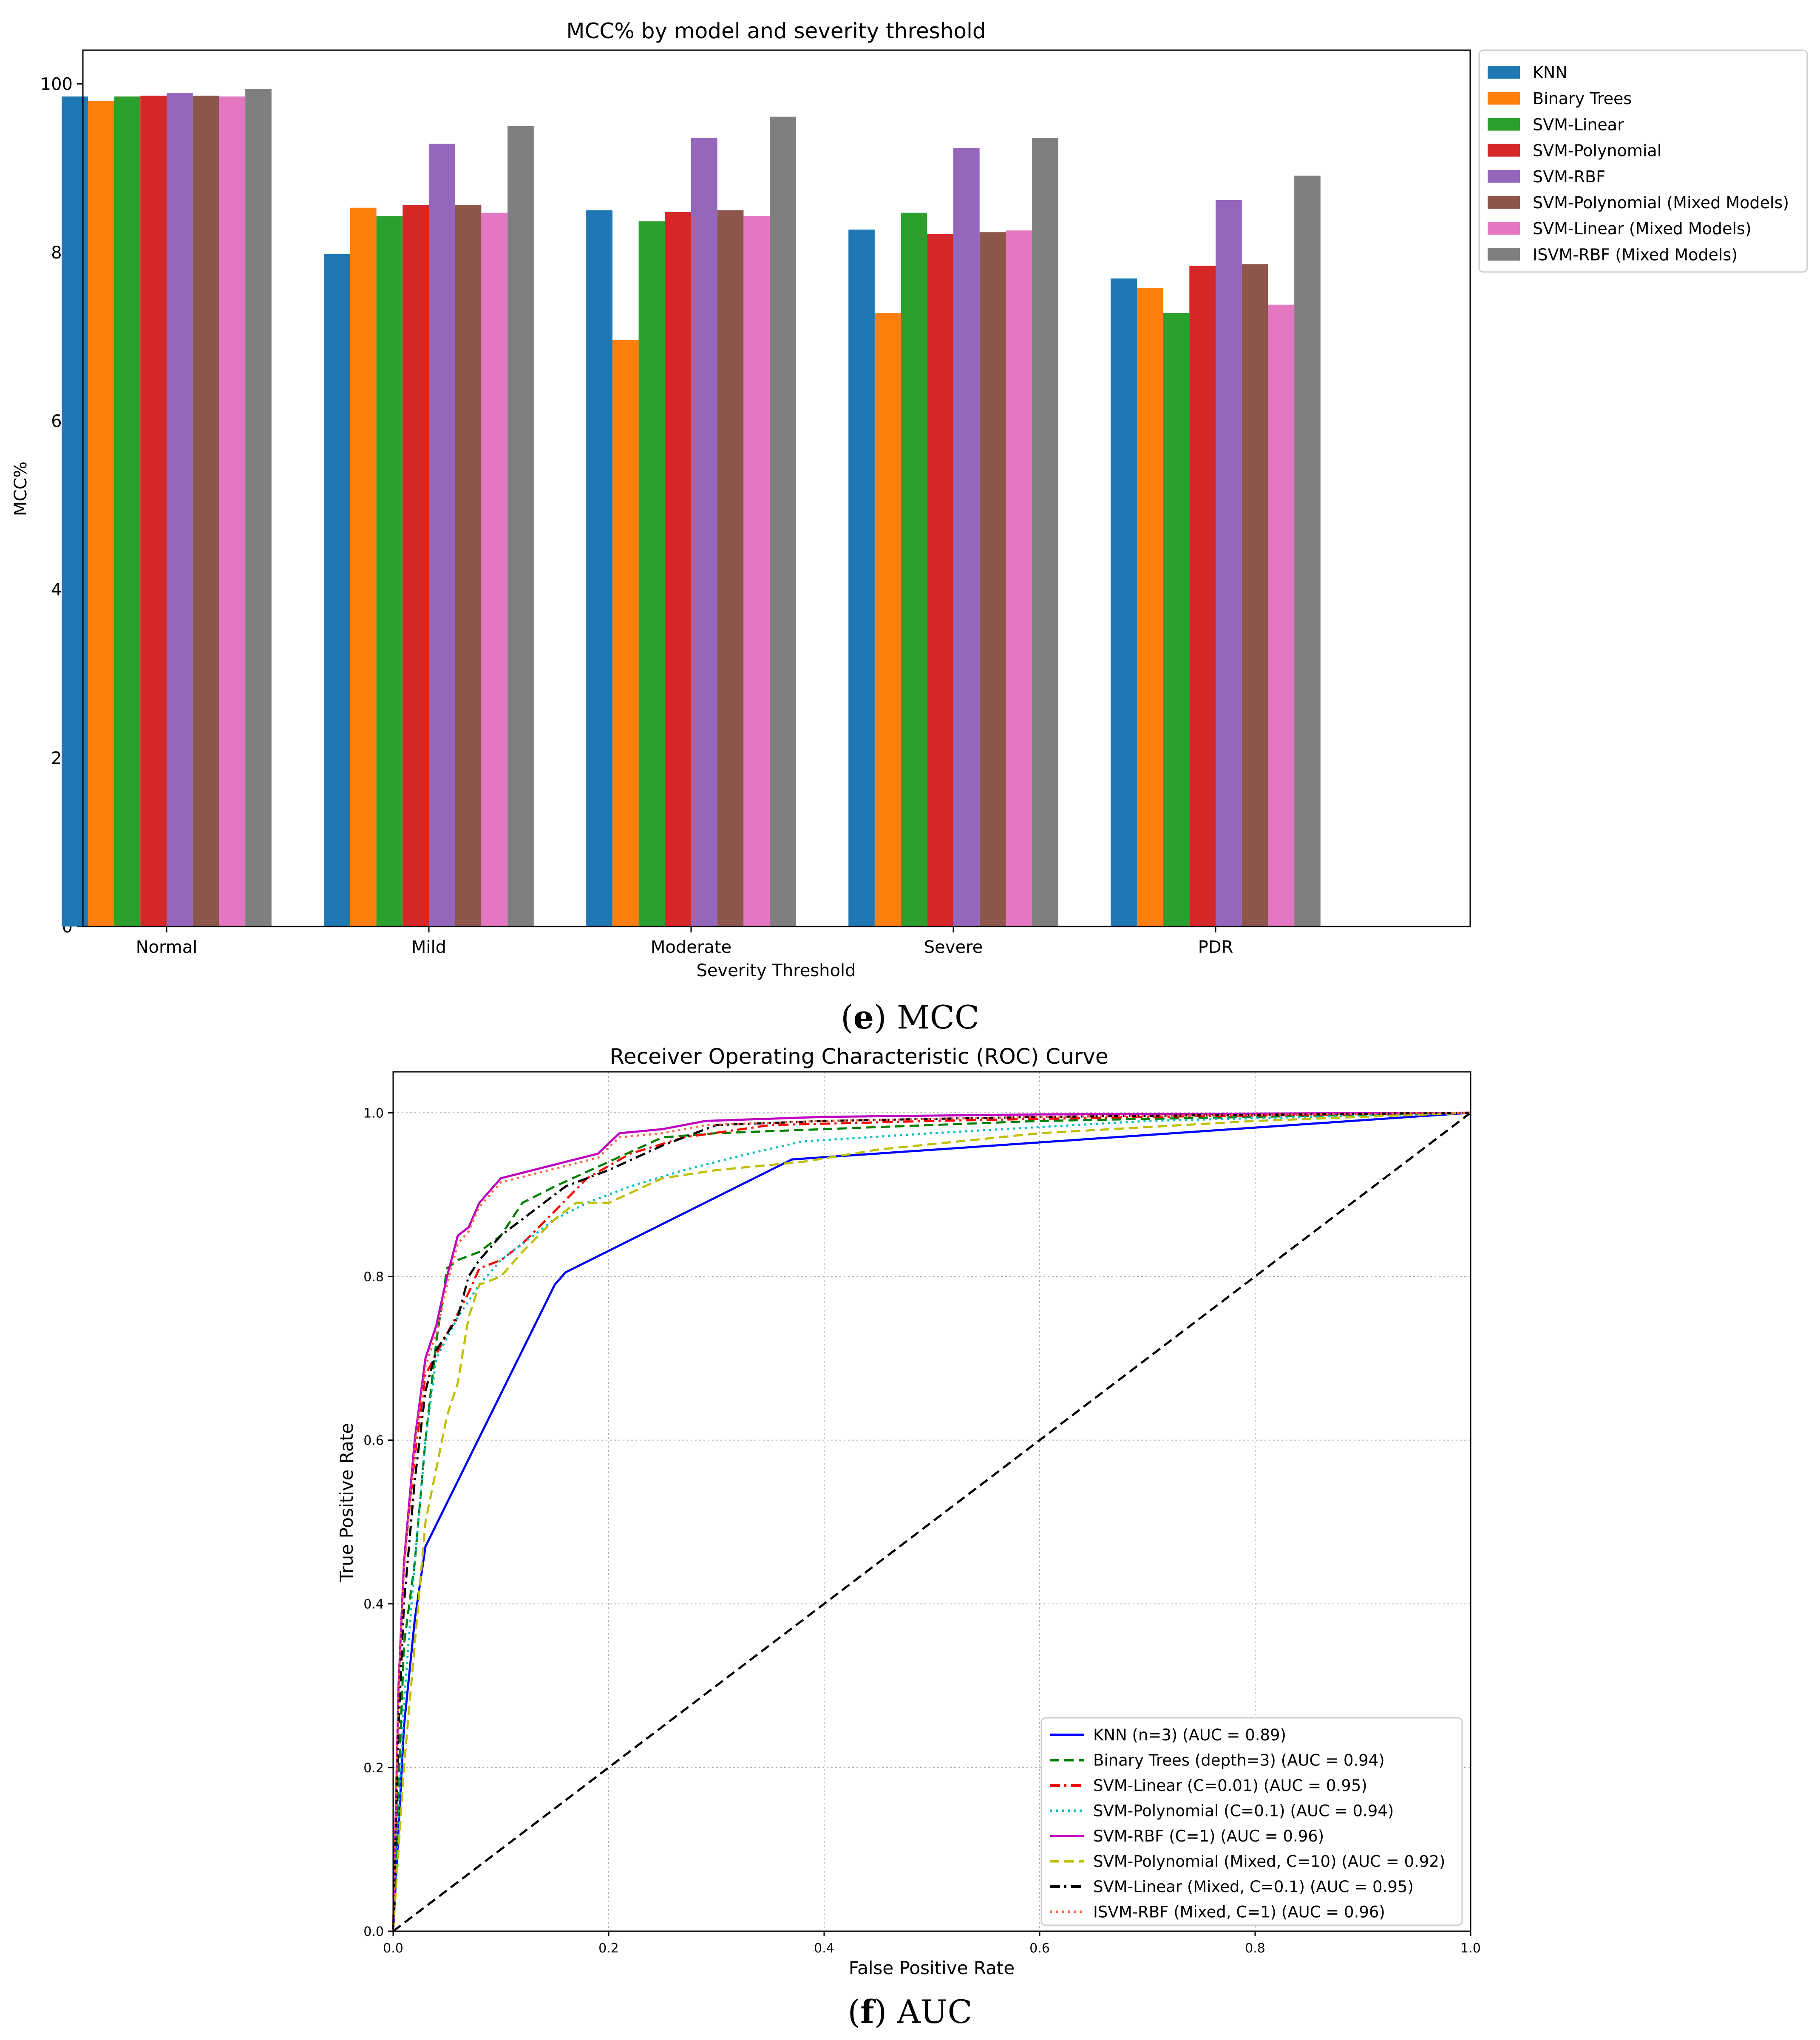 The image size is (1820, 2040). What do you see at coordinates (914, 569) in the screenshot?
I see `bar-svm-linear-severe` at bounding box center [914, 569].